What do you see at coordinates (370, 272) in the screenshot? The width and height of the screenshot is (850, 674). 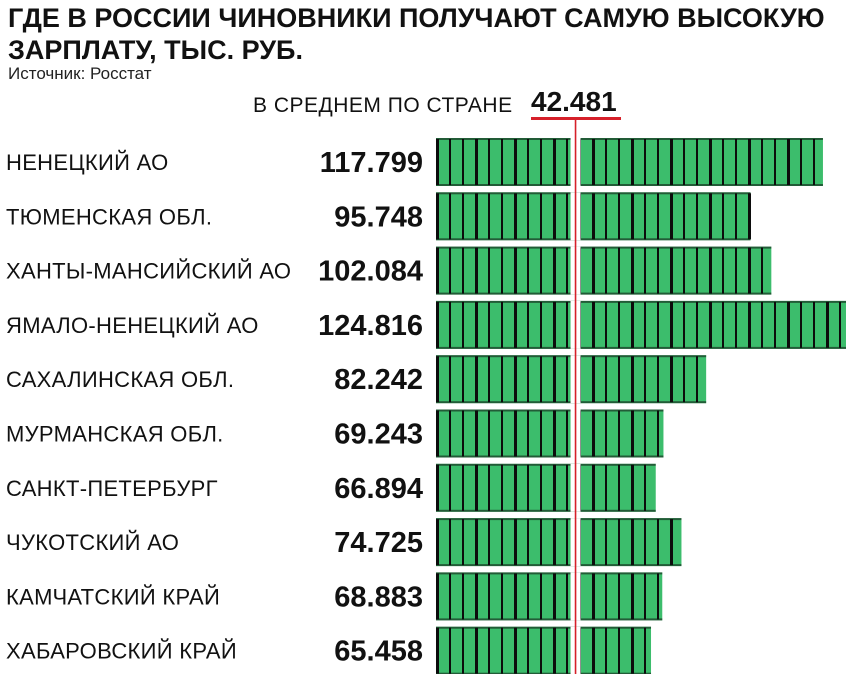 I see `value-label: 102.084` at bounding box center [370, 272].